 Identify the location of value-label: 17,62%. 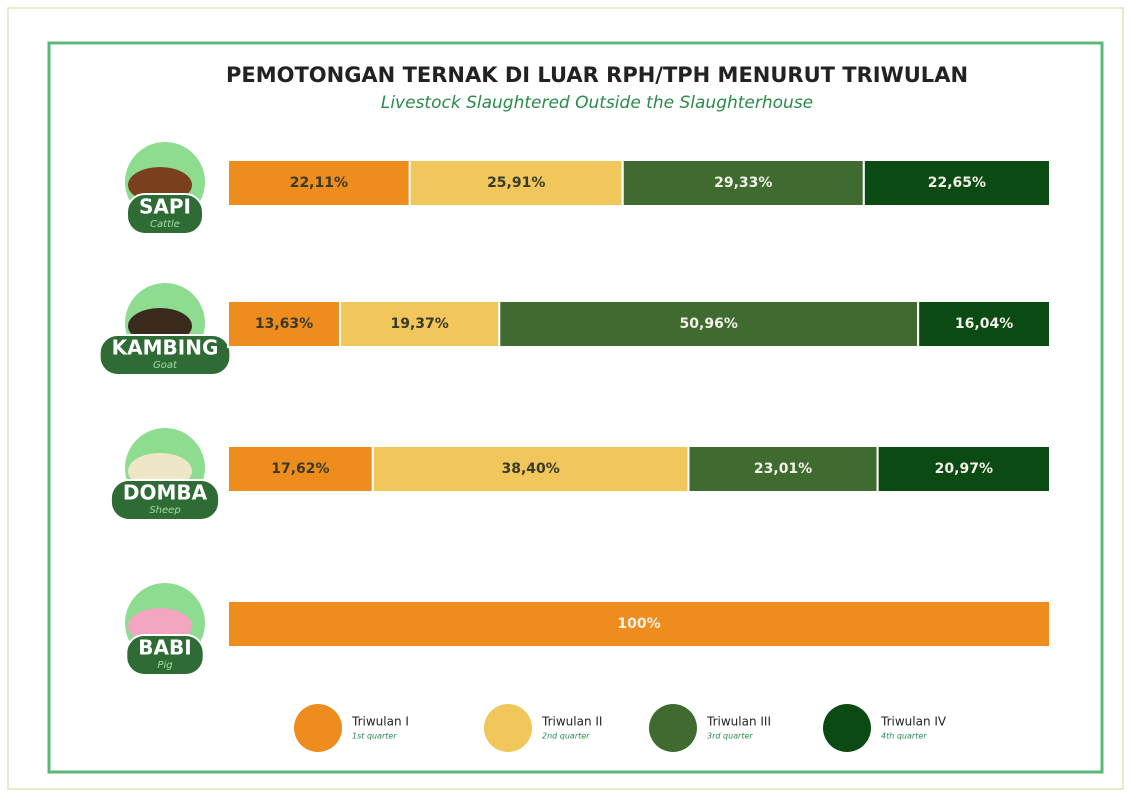
(300, 469).